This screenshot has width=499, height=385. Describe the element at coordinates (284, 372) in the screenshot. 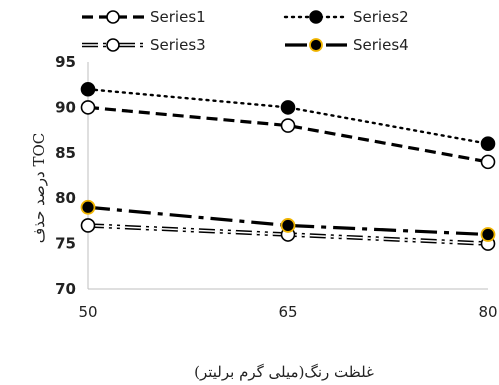

I see `x-axis-label: غلظت رنگ(میلی گرم برلیتر)` at that location.